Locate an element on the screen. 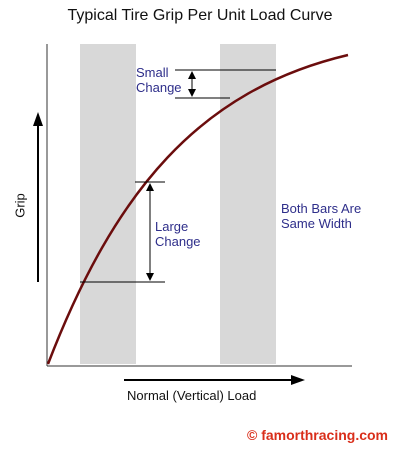 This screenshot has height=450, width=400. small-change-arrowhead-up is located at coordinates (192, 75).